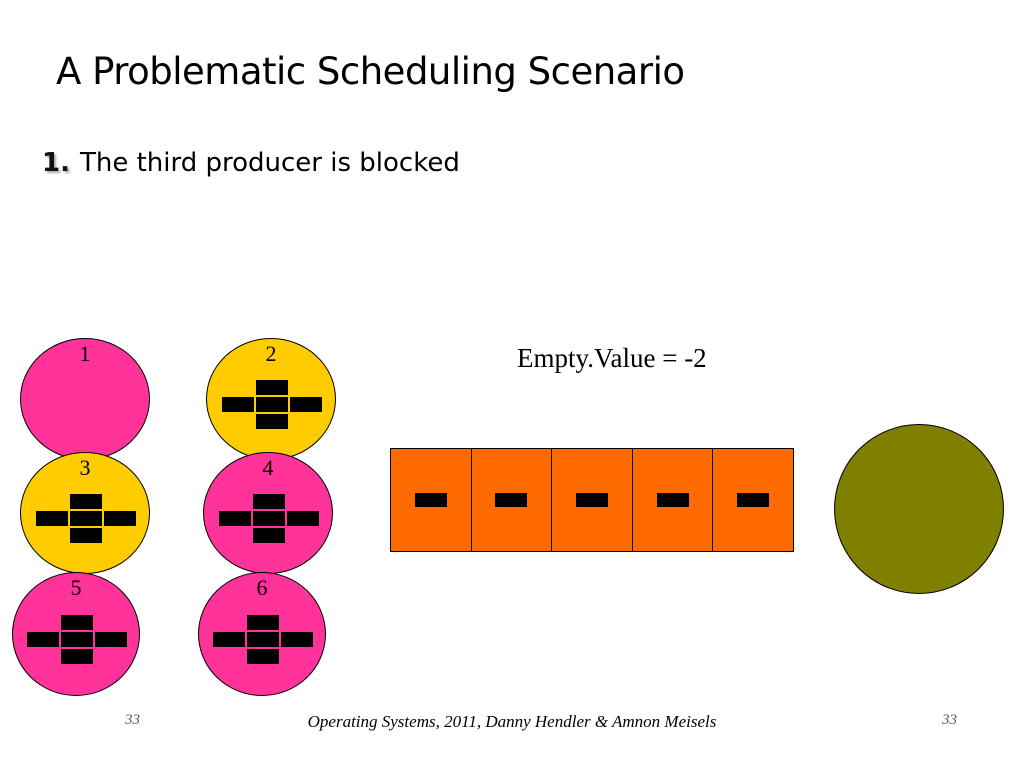  What do you see at coordinates (612, 358) in the screenshot?
I see `empty-value-label: Empty.Value = -2` at bounding box center [612, 358].